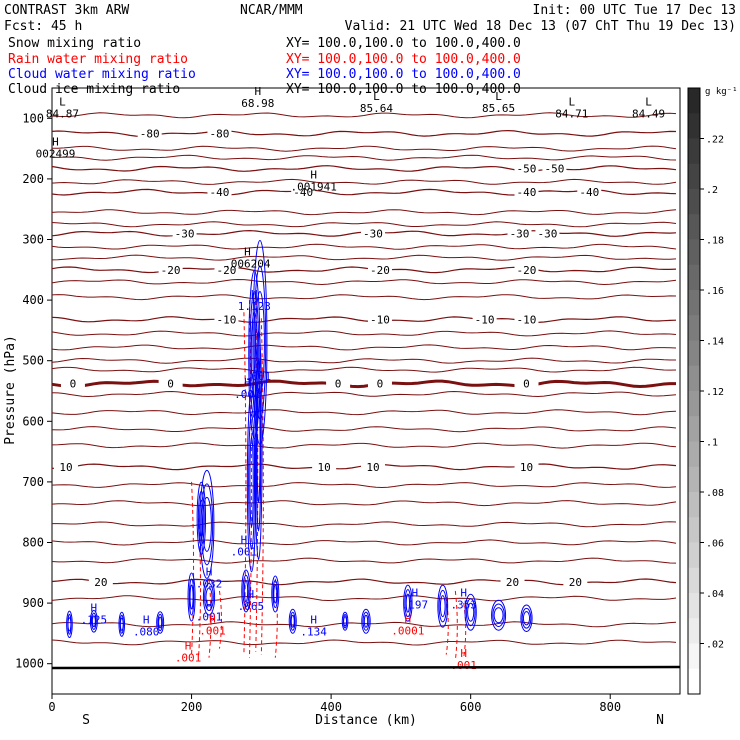 The height and width of the screenshot is (740, 740). I want to click on legend-cloudwater-name: Cloud water mixing ratio, so click(102, 74).